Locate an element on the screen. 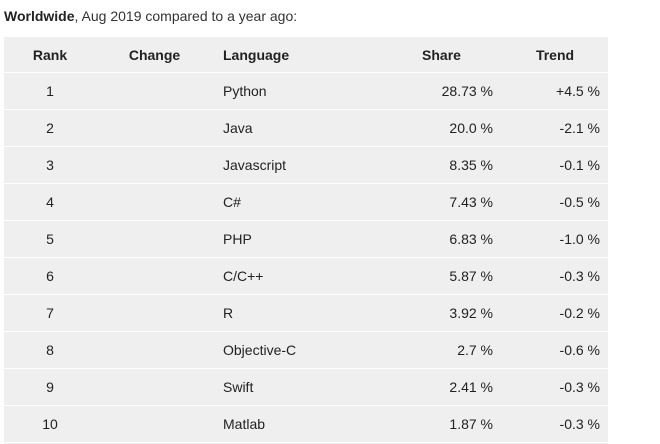 The height and width of the screenshot is (444, 660). rank-cell: 7 is located at coordinates (50, 313).